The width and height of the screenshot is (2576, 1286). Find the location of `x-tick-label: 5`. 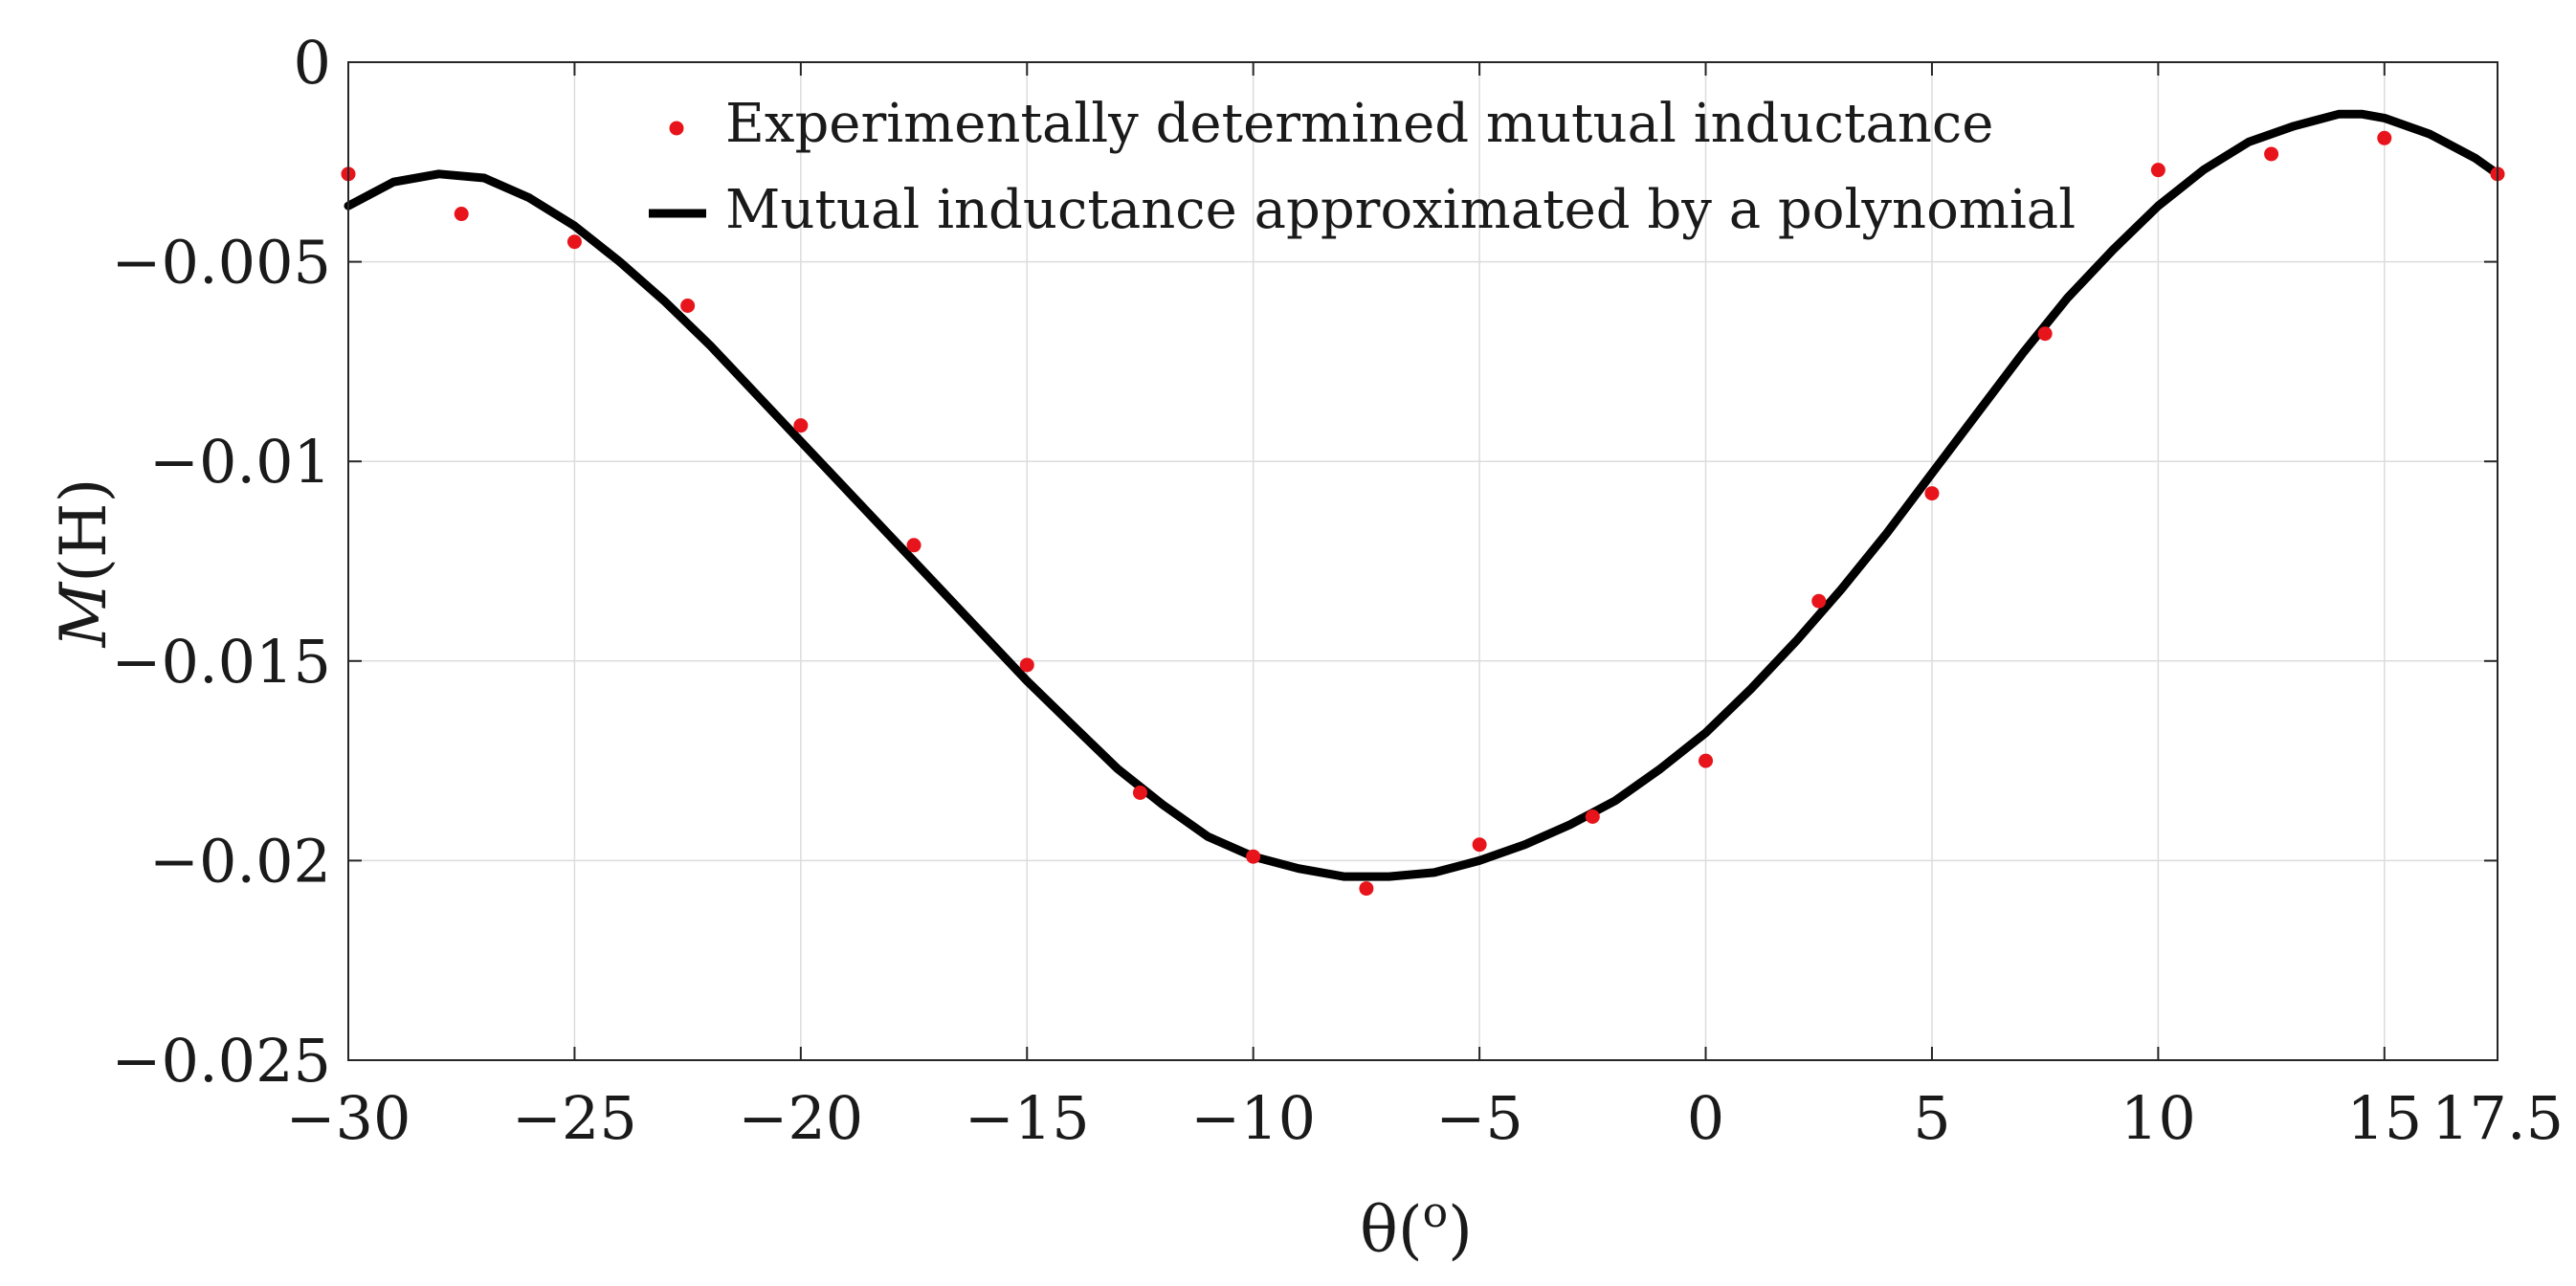

x-tick-label: 5 is located at coordinates (1931, 1118).